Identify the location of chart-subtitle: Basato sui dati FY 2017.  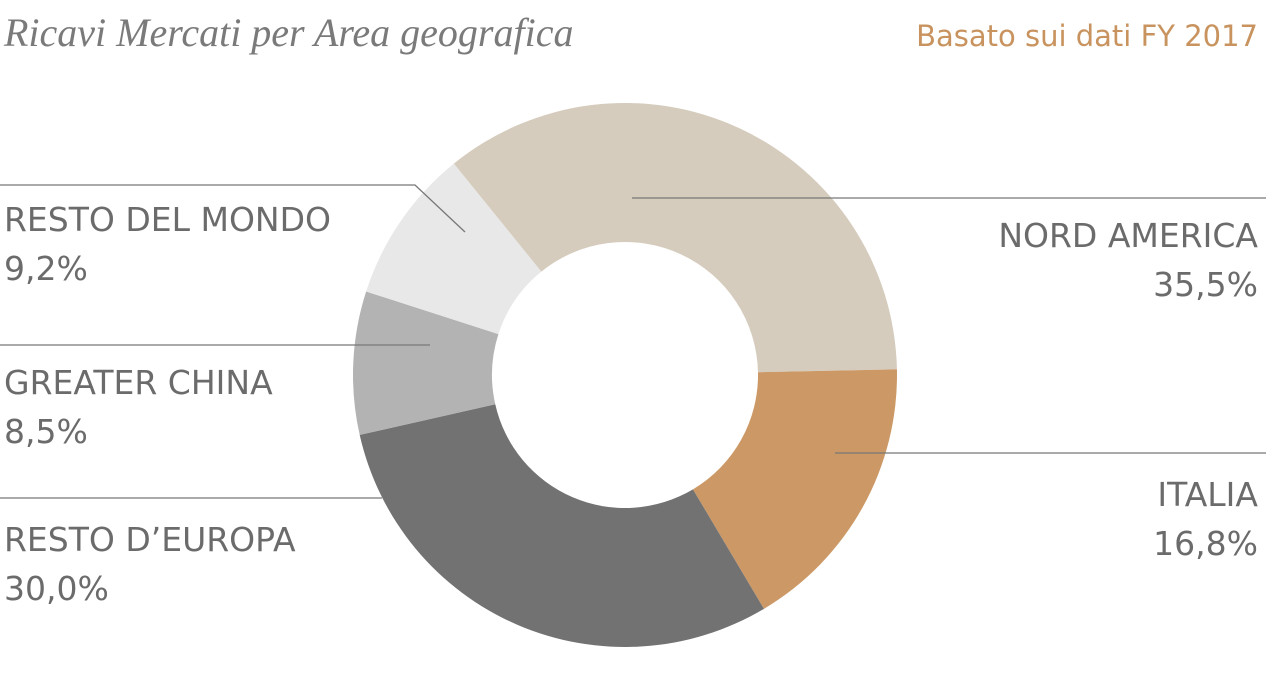
(1087, 36).